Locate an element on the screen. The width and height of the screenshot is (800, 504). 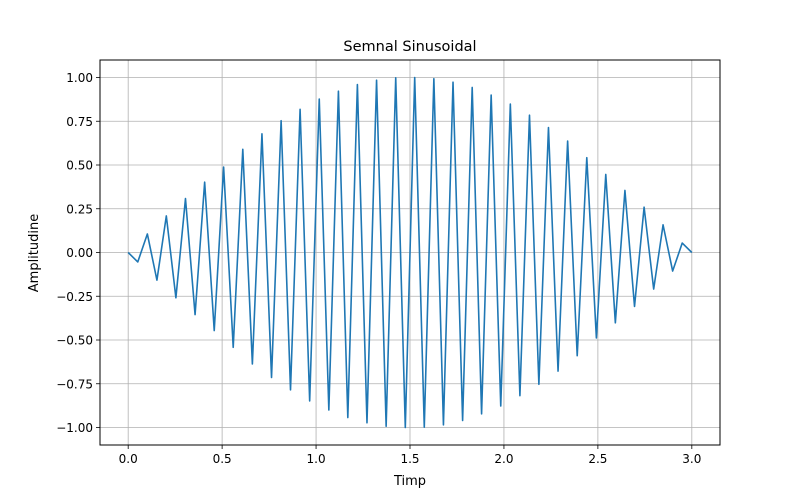
x-tick-label: 3.0 is located at coordinates (691, 459).